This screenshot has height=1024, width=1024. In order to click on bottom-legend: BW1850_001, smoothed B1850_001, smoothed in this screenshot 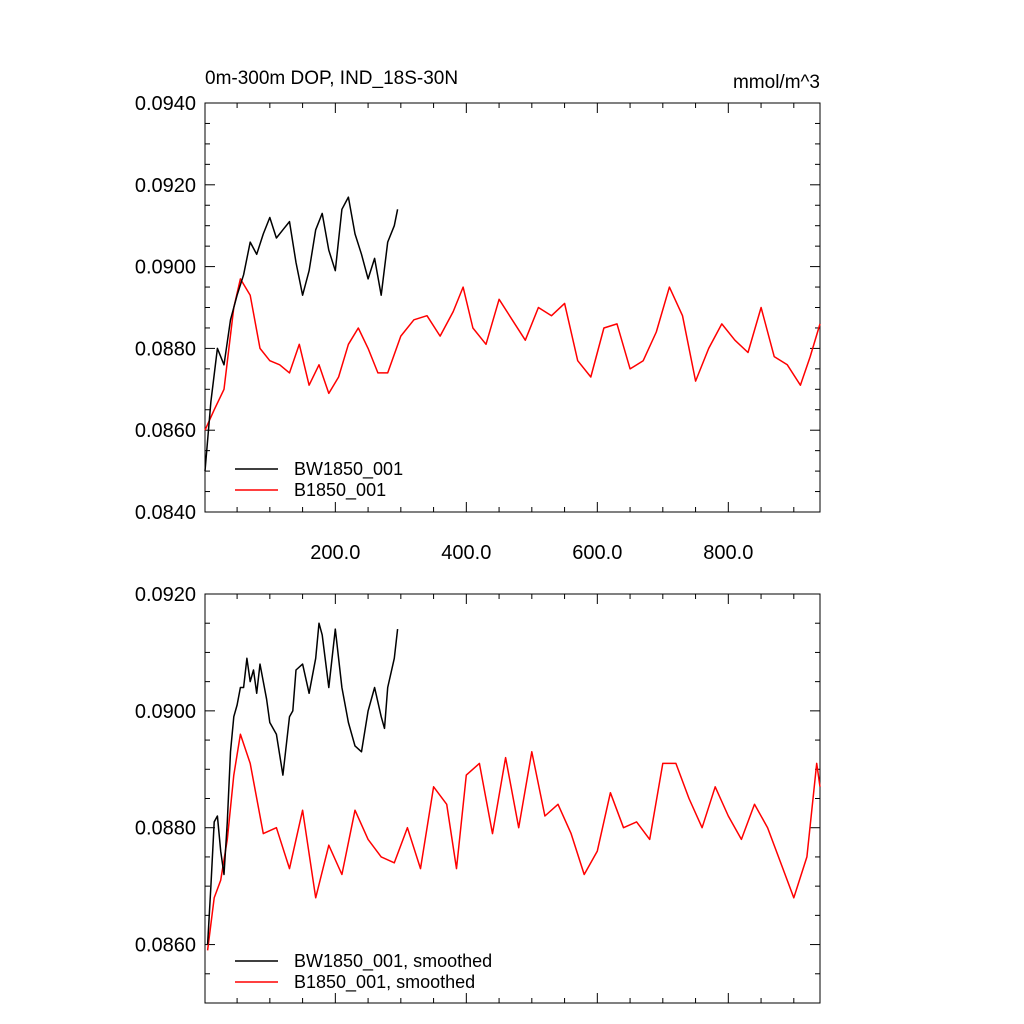, I will do `click(363, 972)`.